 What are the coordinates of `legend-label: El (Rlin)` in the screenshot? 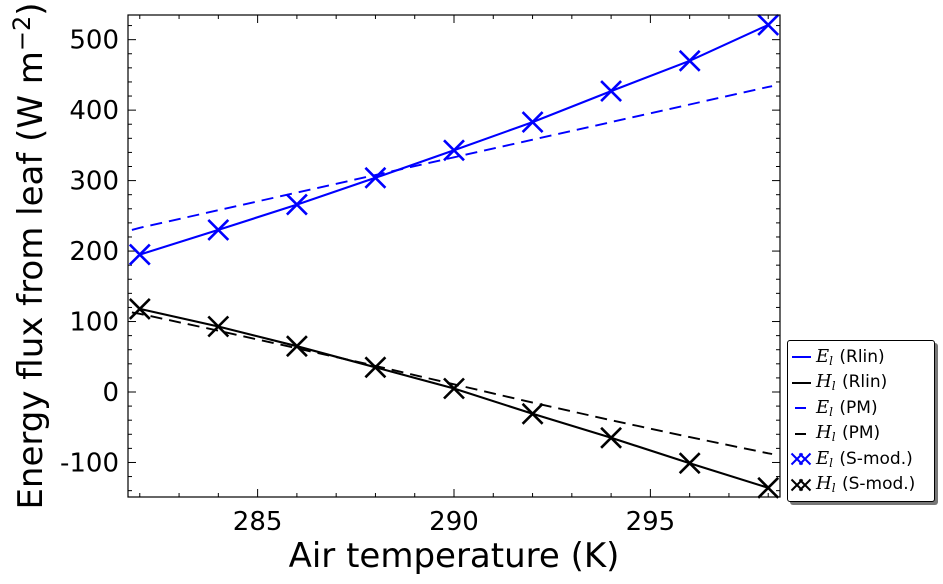 It's located at (850, 356).